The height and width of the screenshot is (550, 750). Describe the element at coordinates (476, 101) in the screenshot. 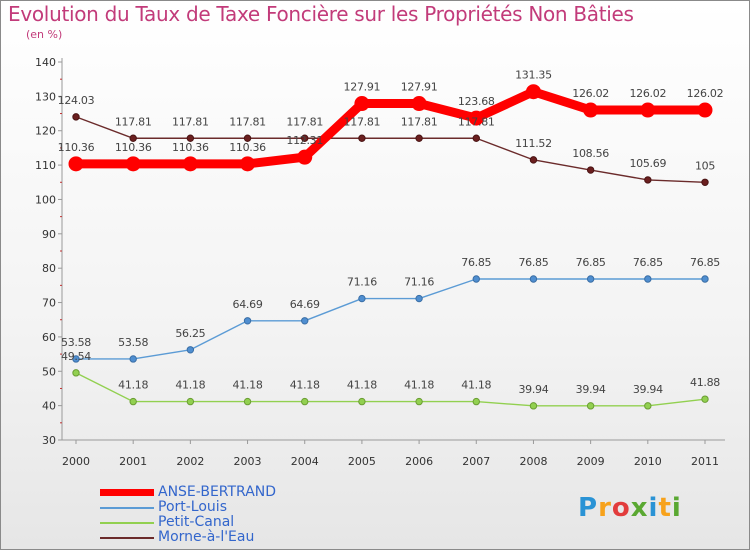

I see `data-label-anse-bertrand: 123.68` at that location.